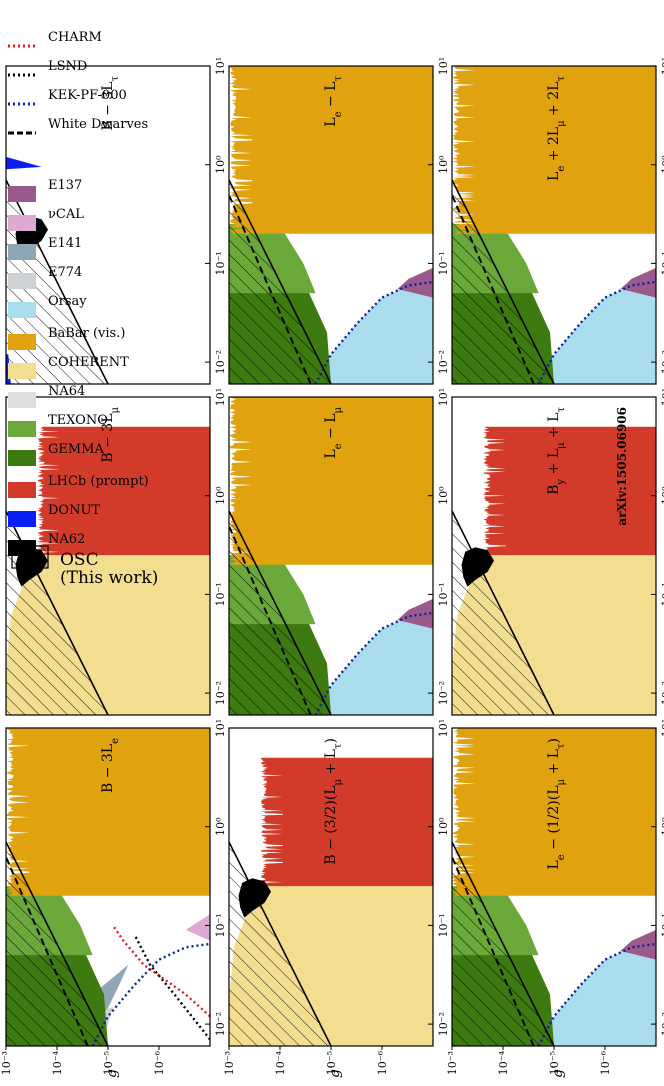  What do you see at coordinates (333, 433) in the screenshot?
I see `panel-title: Le − Lμ` at bounding box center [333, 433].